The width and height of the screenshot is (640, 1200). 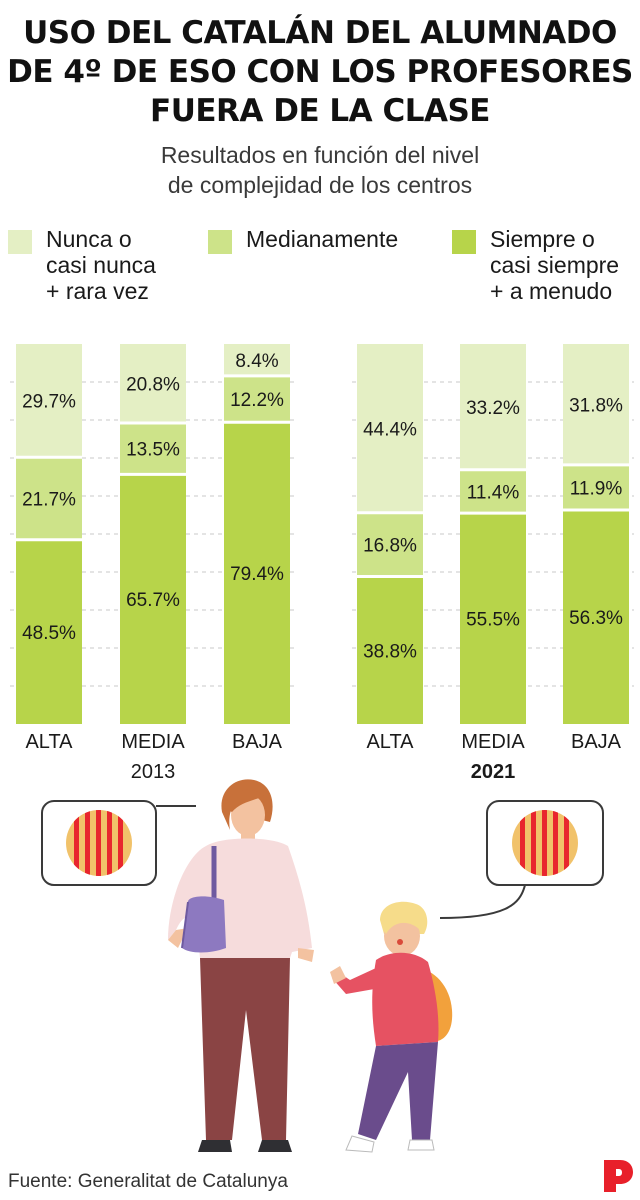 I want to click on legend-item-never: Nunca o casi nunca + rara vez, so click(x=82, y=265).